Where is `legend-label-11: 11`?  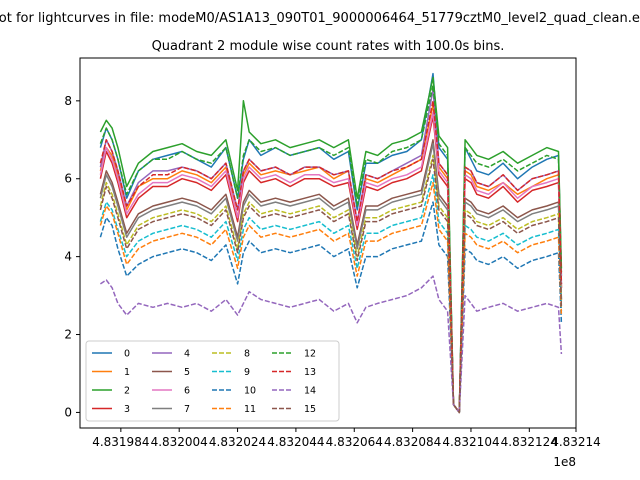
legend-label-11: 11 is located at coordinates (250, 409).